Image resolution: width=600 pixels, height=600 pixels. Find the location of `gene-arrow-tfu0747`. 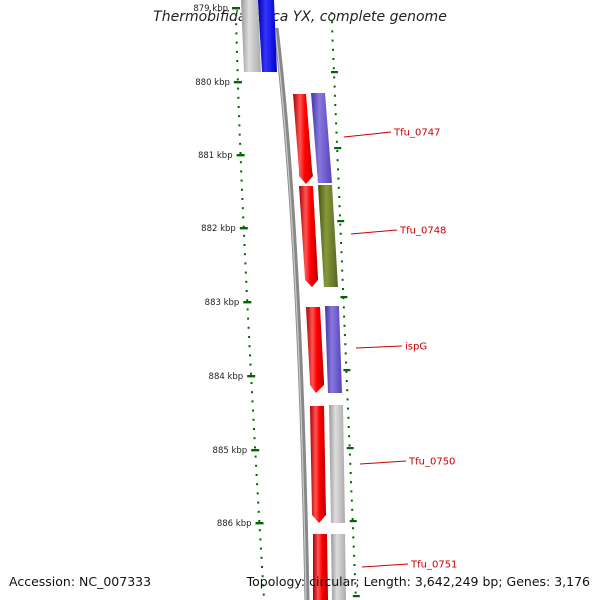

gene-arrow-tfu0747 is located at coordinates (303, 139).